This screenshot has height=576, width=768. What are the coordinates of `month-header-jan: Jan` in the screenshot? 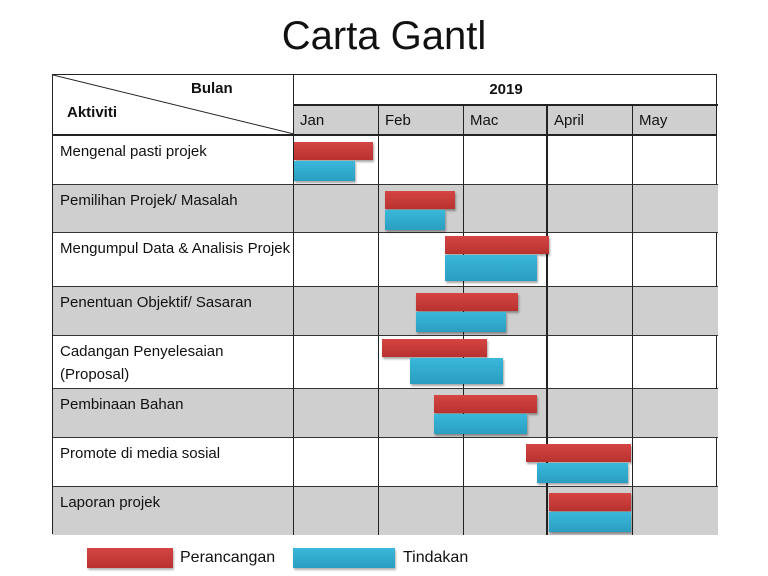 It's located at (336, 121).